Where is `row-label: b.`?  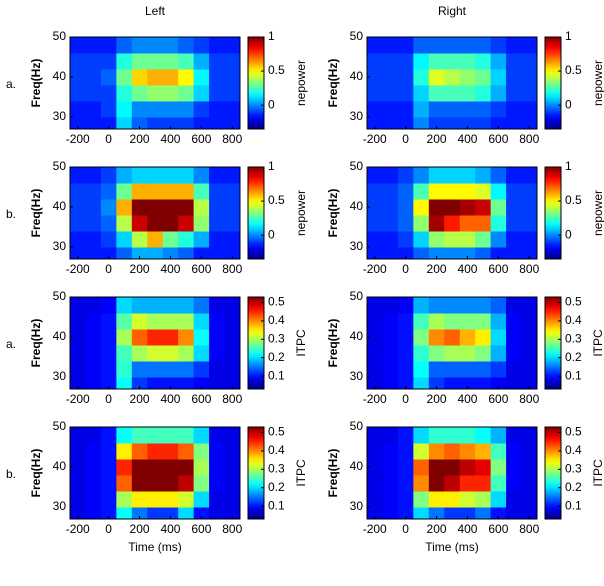
row-label: b. is located at coordinates (11, 214).